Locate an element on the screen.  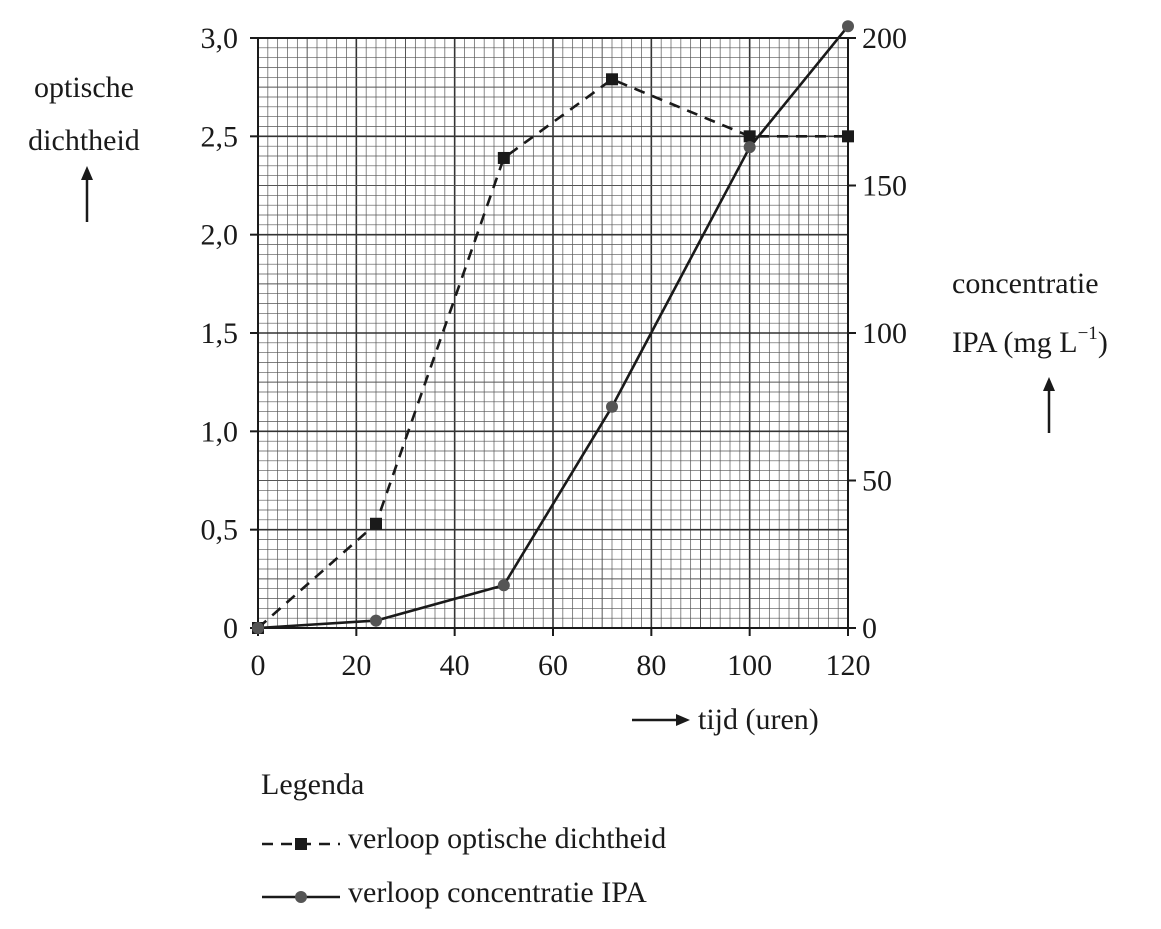
legend-item-optical-density: verloop optische dichtheid is located at coordinates (464, 838).